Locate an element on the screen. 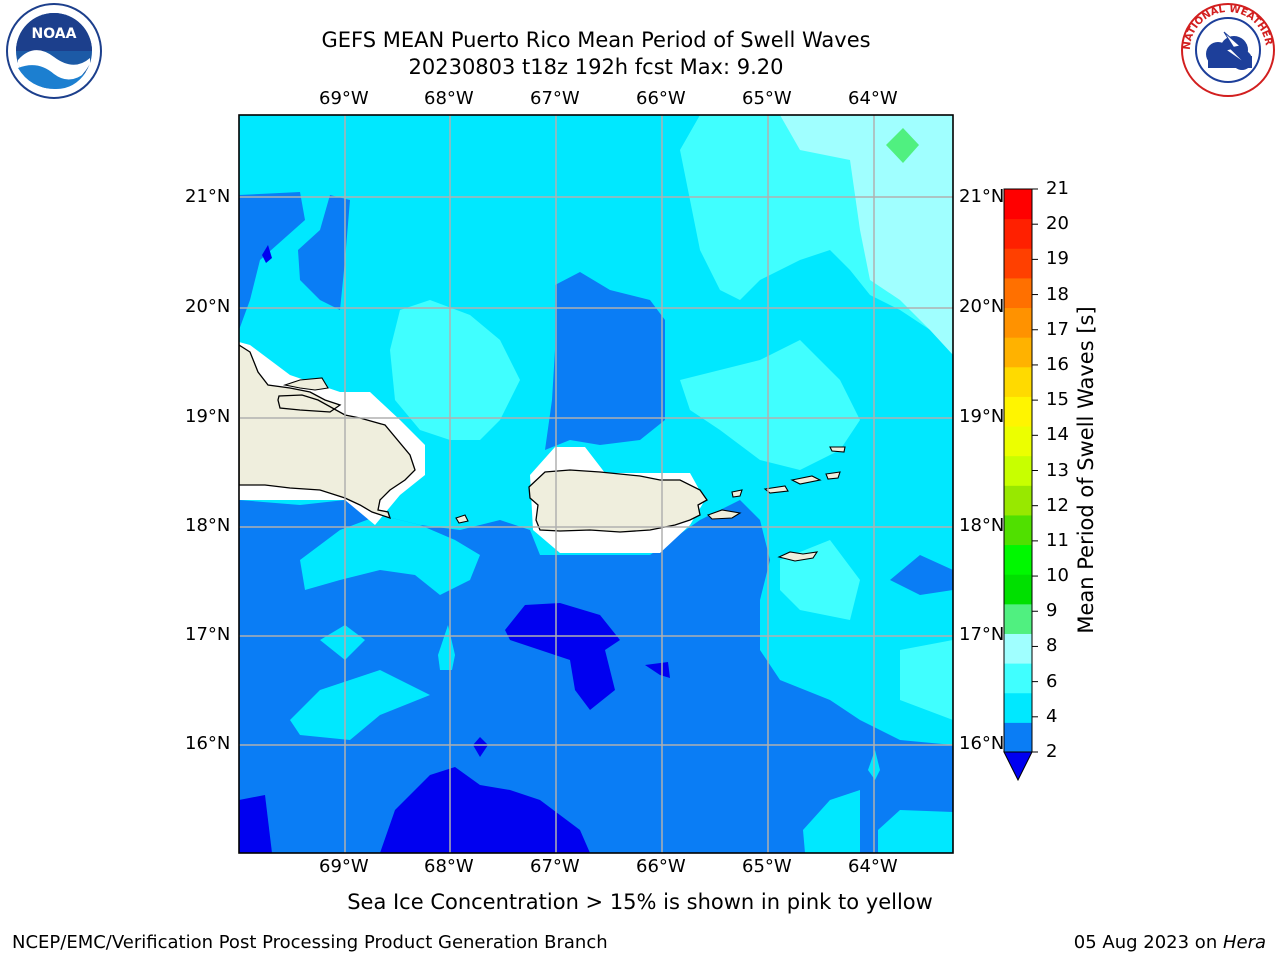 This screenshot has width=1280, height=960. lat-label-right: 19°N is located at coordinates (982, 416).